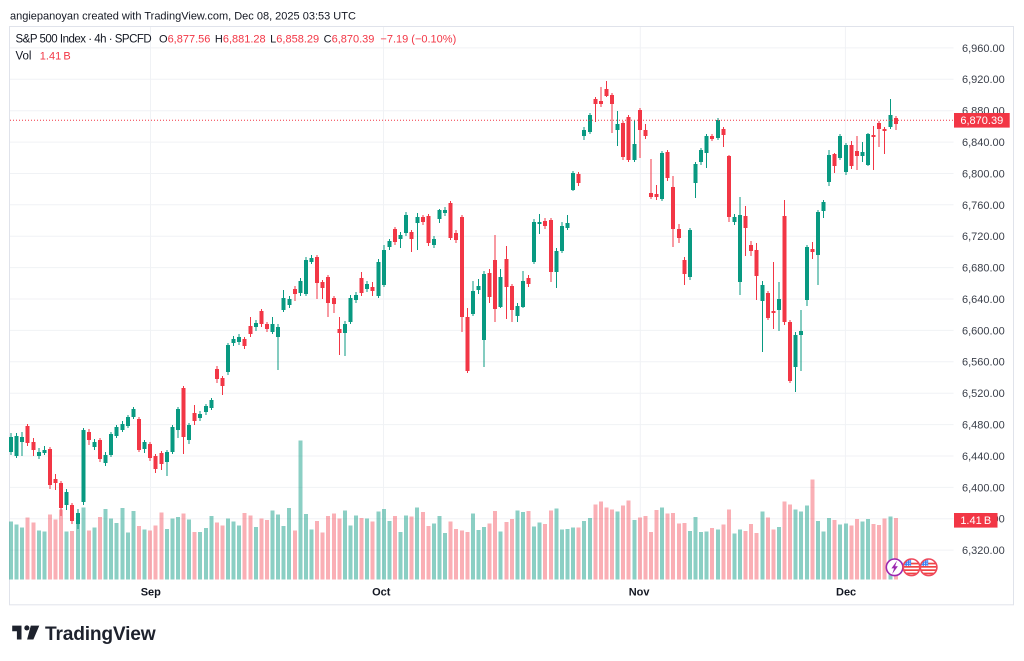 The width and height of the screenshot is (1024, 661). I want to click on svg-text: 6,480.00, so click(983, 426).